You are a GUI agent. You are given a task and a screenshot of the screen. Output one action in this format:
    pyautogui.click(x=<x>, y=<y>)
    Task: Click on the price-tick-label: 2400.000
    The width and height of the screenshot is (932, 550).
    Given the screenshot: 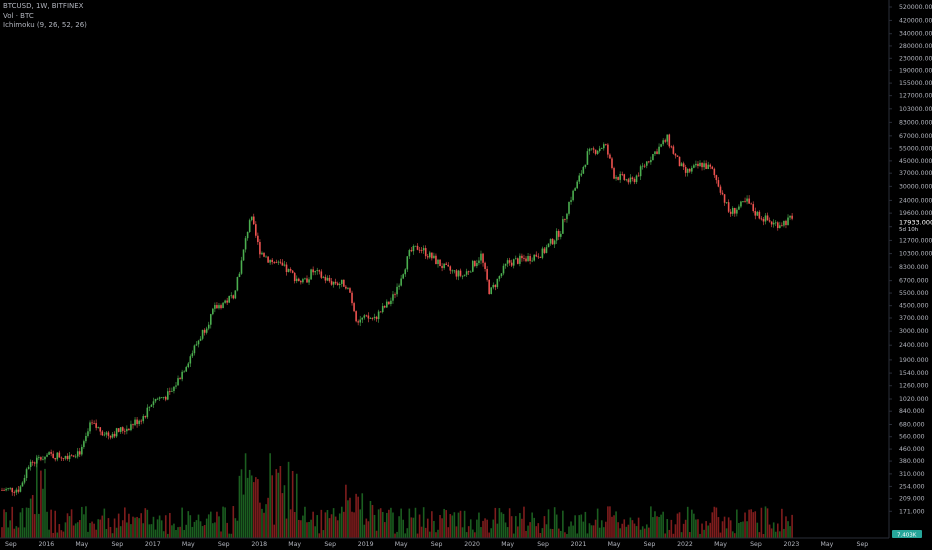 What is the action you would take?
    pyautogui.click(x=914, y=345)
    